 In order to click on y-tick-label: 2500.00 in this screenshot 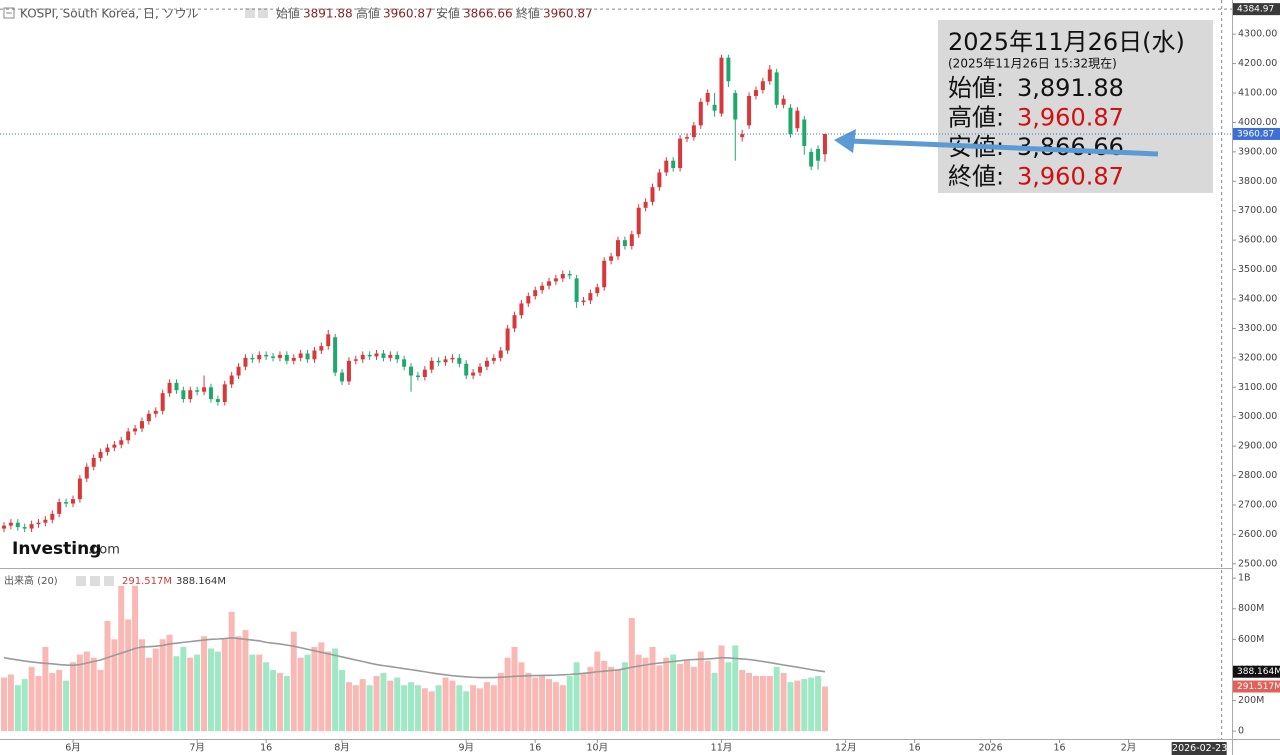, I will do `click(1257, 563)`.